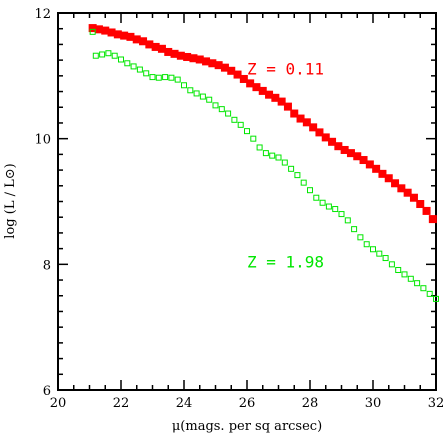 Image resolution: width=446 pixels, height=437 pixels. What do you see at coordinates (47, 391) in the screenshot?
I see `y-tick-label: 6` at bounding box center [47, 391].